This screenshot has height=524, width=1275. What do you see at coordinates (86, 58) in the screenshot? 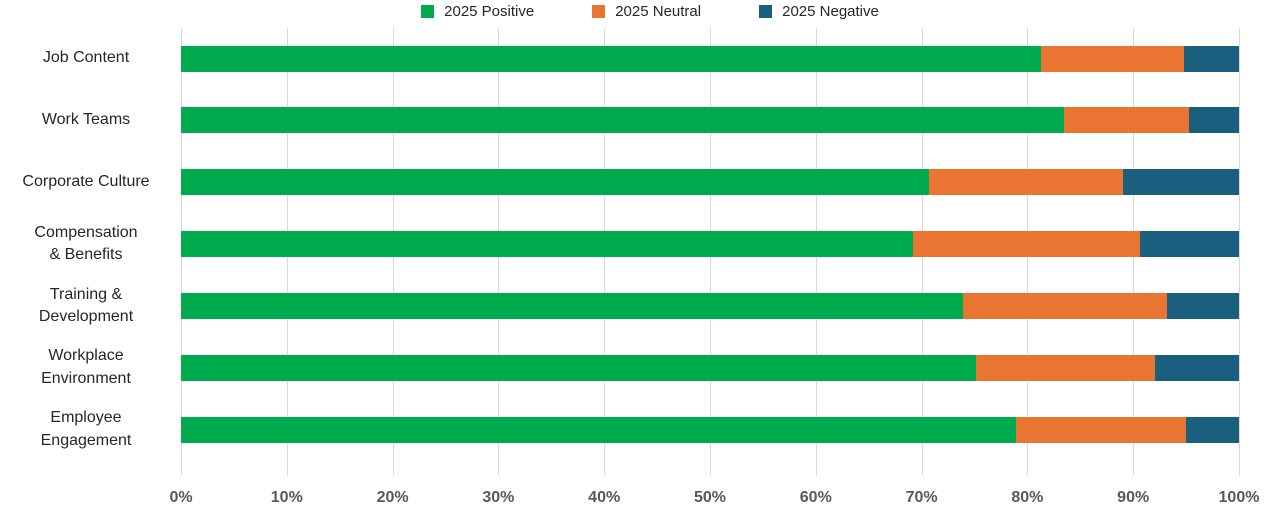
I see `category-label: Job Content` at bounding box center [86, 58].